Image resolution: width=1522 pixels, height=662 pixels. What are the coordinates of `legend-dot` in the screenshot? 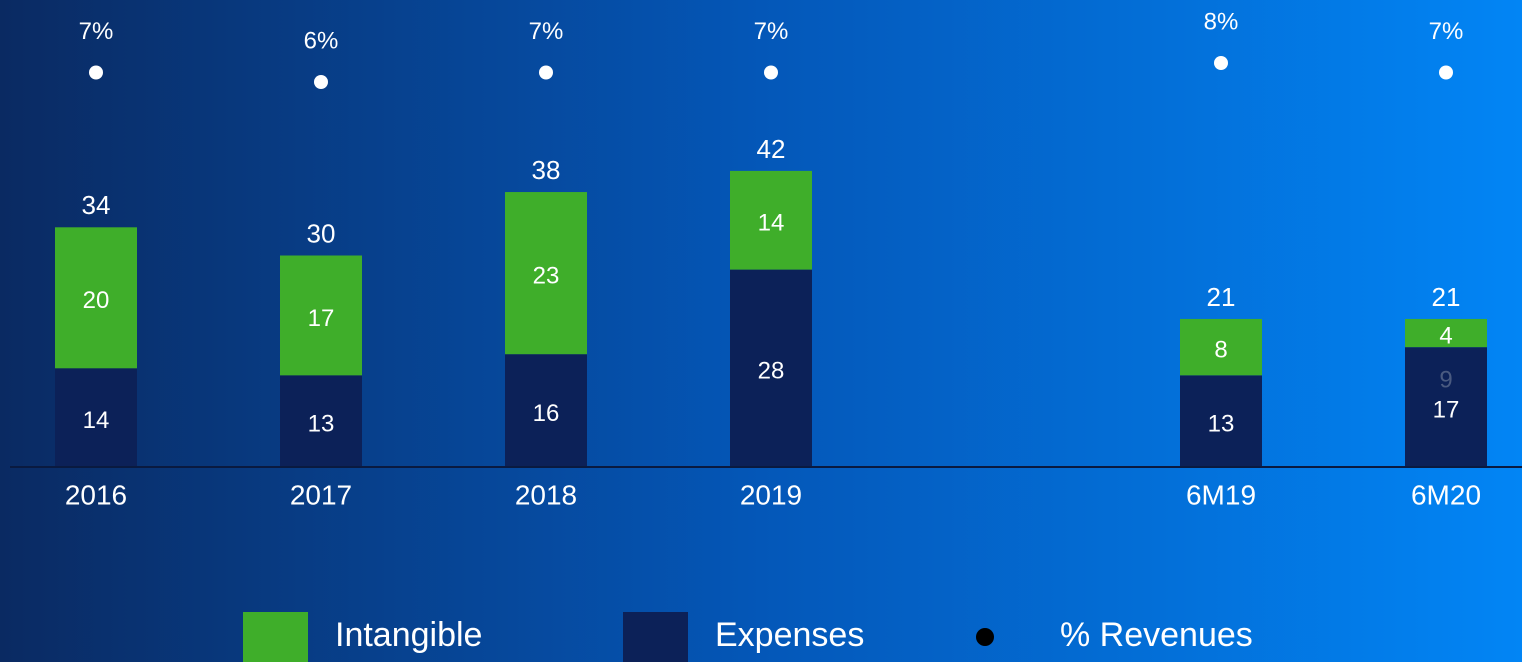 It's located at (985, 637).